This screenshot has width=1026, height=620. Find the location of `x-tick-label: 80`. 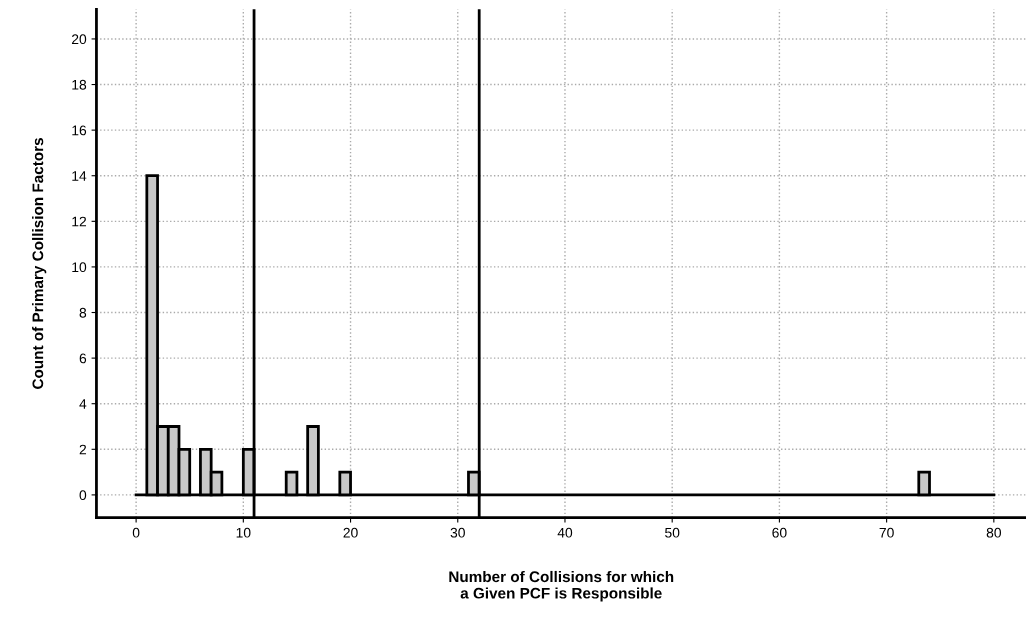

x-tick-label: 80 is located at coordinates (994, 532).